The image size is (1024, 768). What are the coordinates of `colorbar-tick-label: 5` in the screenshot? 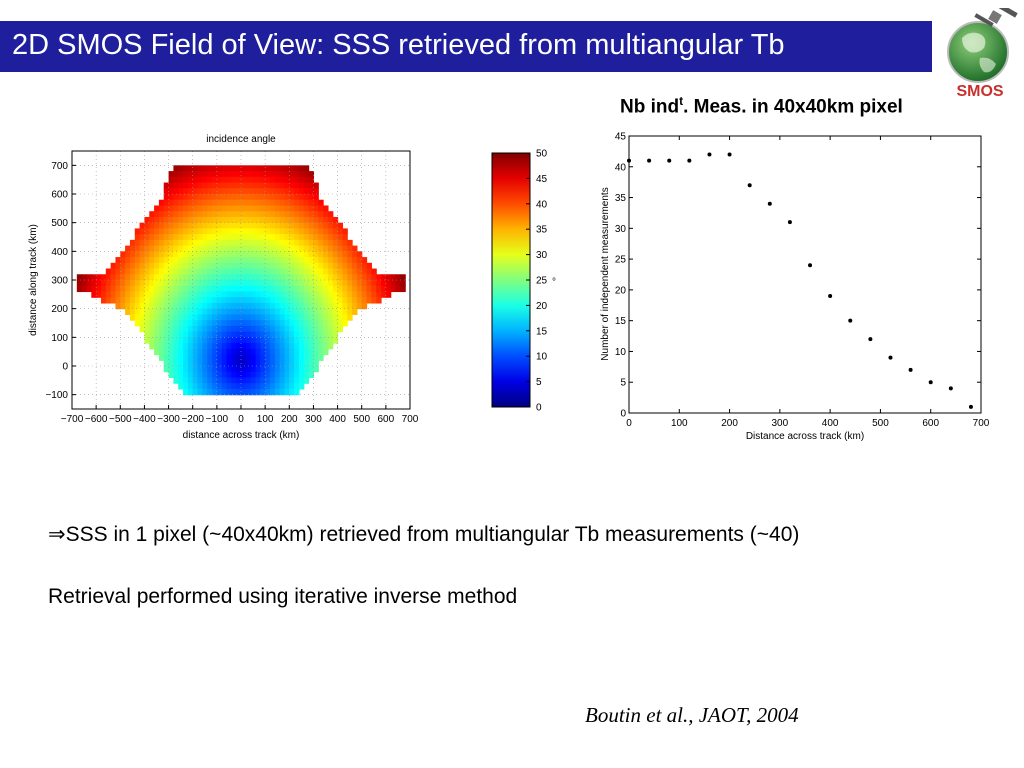 It's located at (539, 382).